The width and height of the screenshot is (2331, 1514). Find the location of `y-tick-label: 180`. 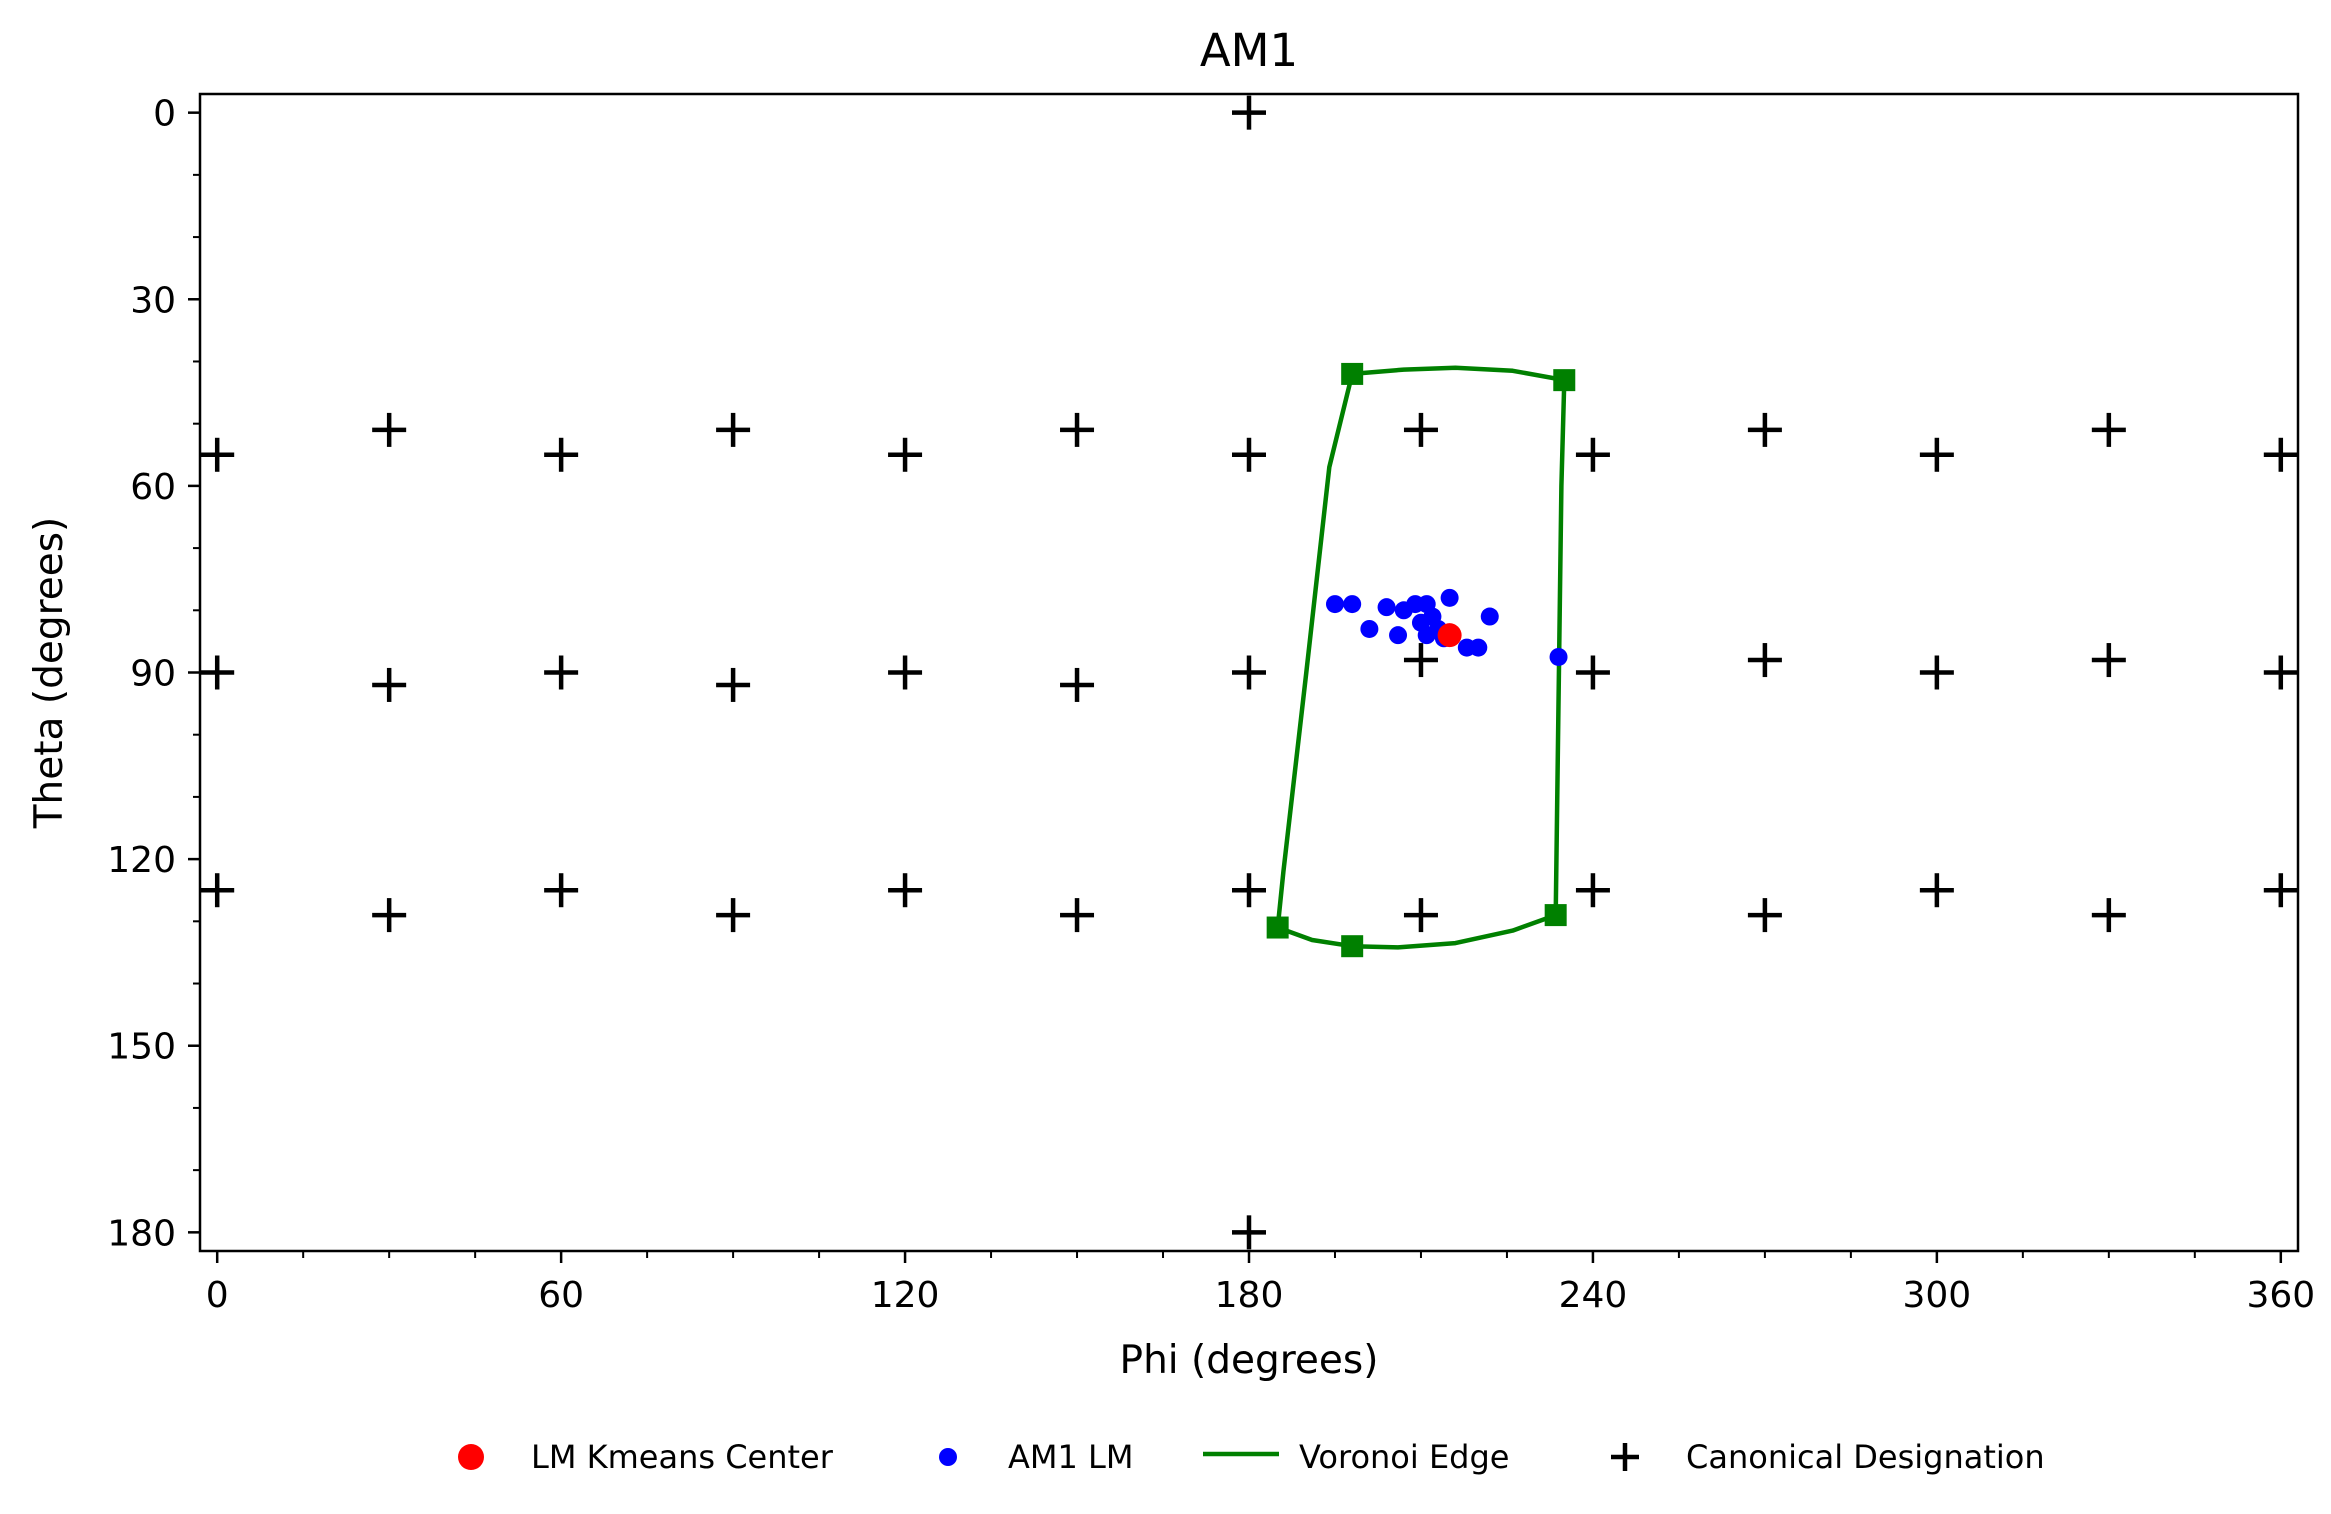

y-tick-label: 180 is located at coordinates (141, 1233).